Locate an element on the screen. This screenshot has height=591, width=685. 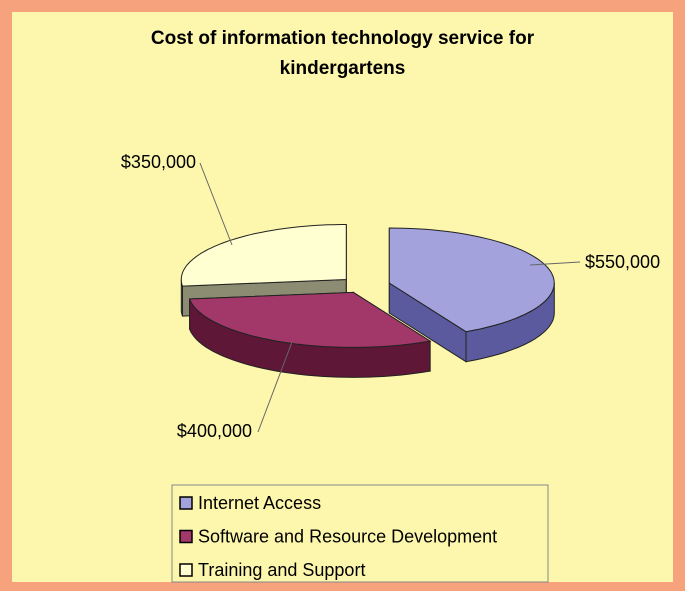
data-label: $400,000 is located at coordinates (214, 431).